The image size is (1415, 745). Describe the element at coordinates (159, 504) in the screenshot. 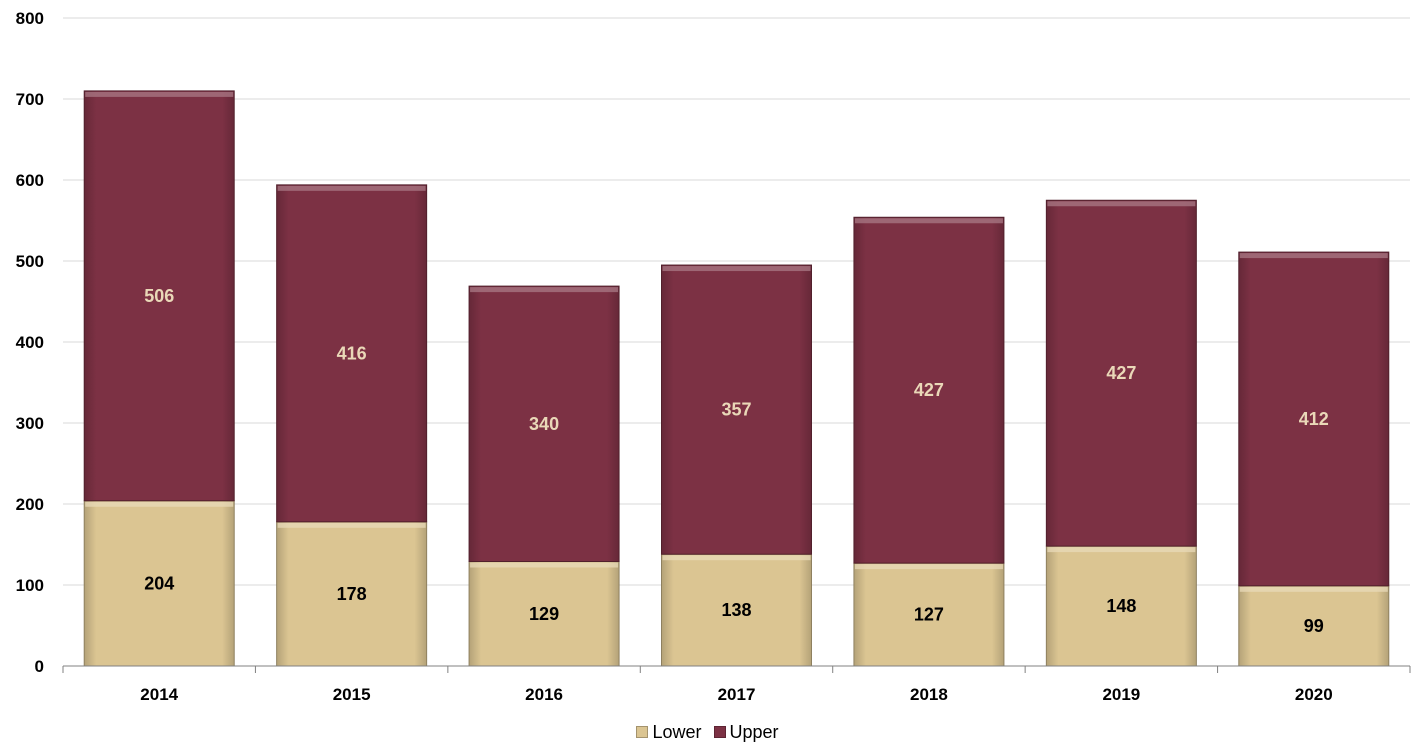

I see `bar-highlight-lower-2014` at that location.